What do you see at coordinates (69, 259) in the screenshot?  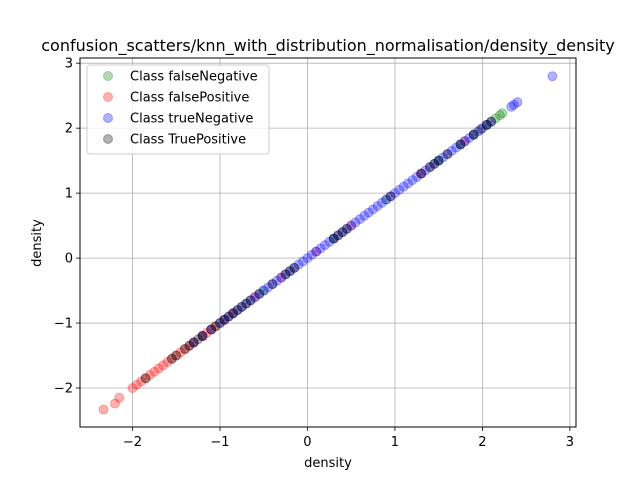 I see `y-tick-label: 0` at bounding box center [69, 259].